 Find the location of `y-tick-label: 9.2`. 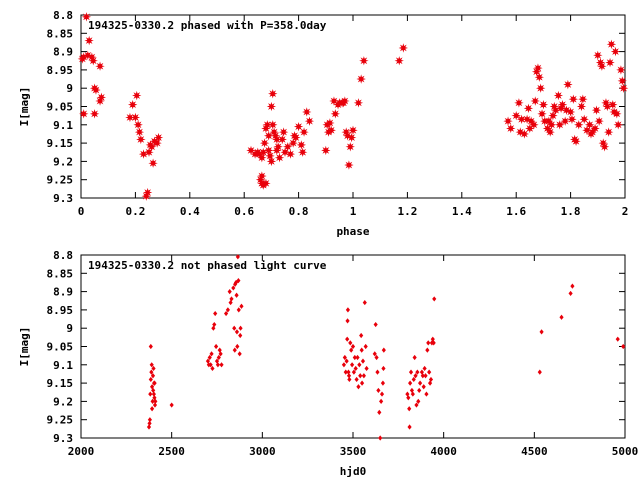

y-tick-label: 9.2 is located at coordinates (63, 161).